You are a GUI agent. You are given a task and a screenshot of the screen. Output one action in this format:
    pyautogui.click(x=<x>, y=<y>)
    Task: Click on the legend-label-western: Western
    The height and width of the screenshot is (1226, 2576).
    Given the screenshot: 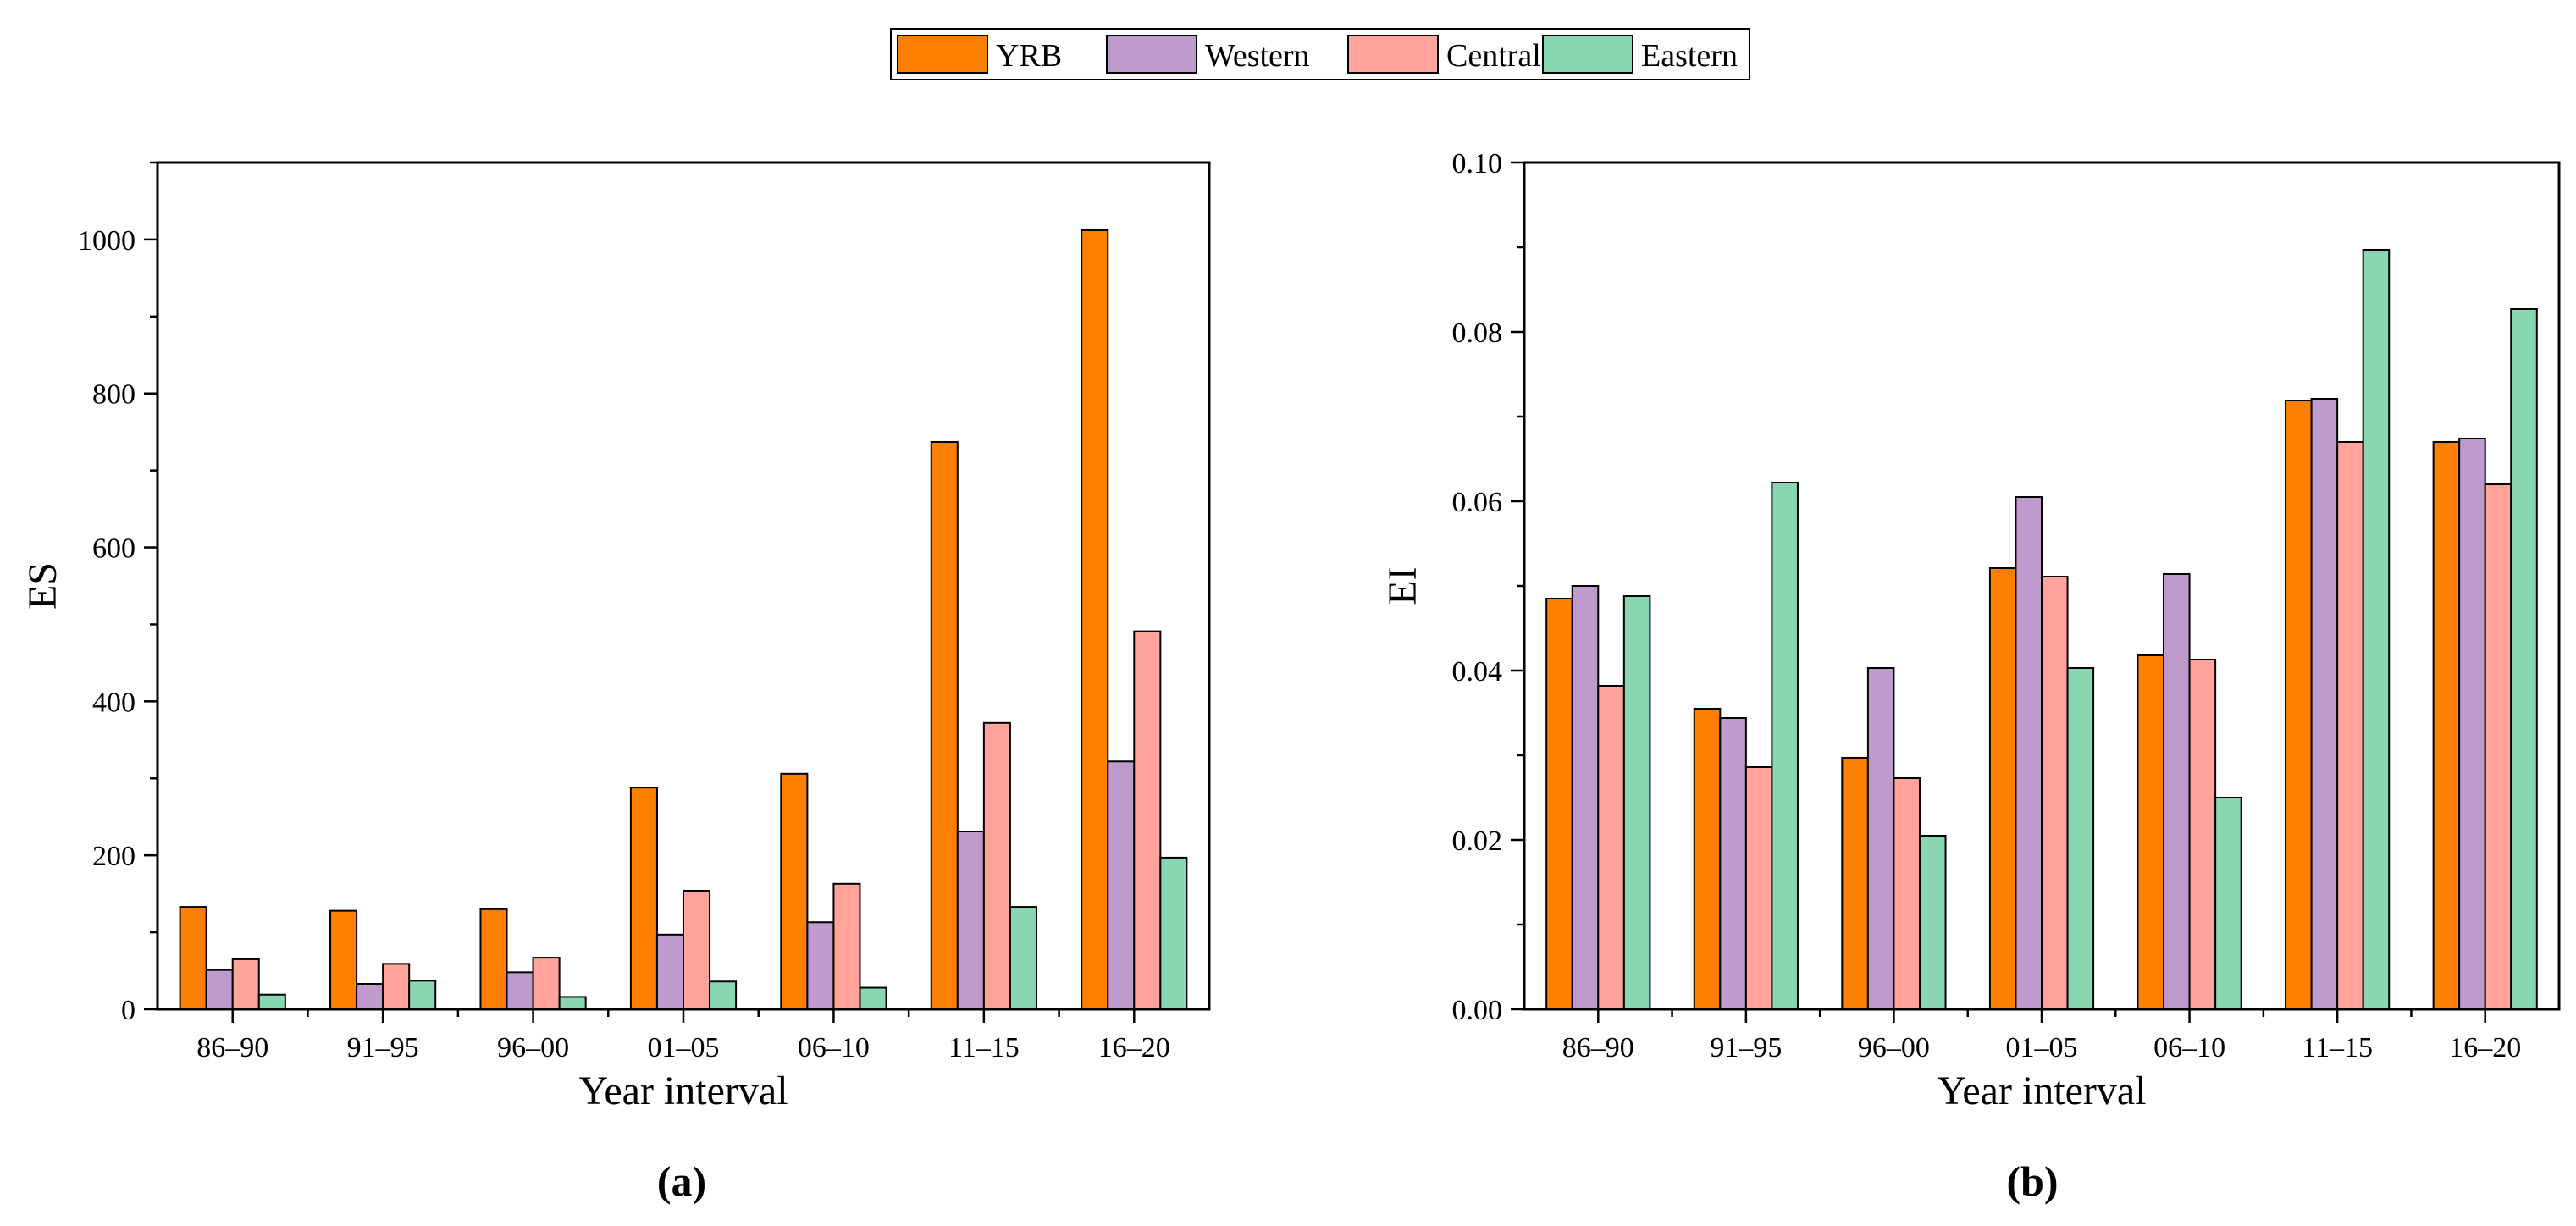 What is the action you would take?
    pyautogui.click(x=1257, y=56)
    